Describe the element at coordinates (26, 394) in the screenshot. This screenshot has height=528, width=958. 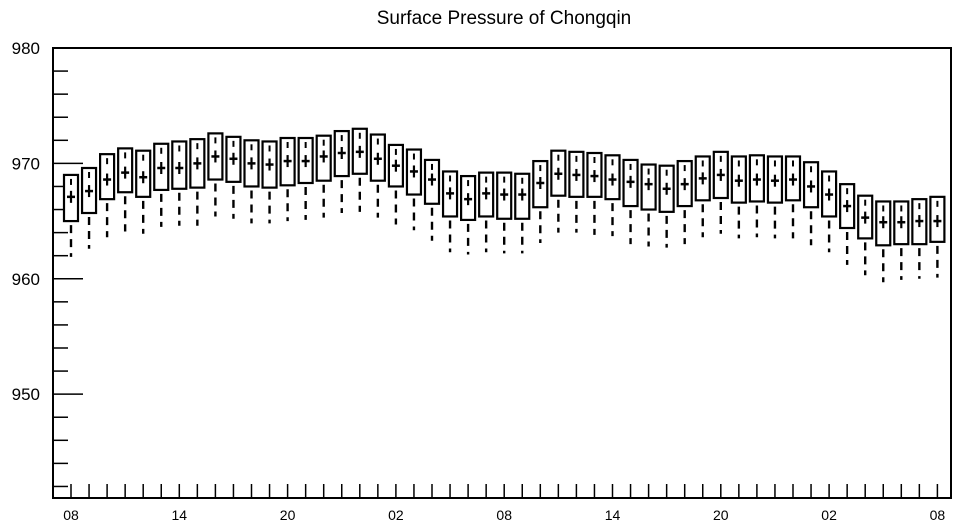
I see `y-tick-label: 950` at that location.